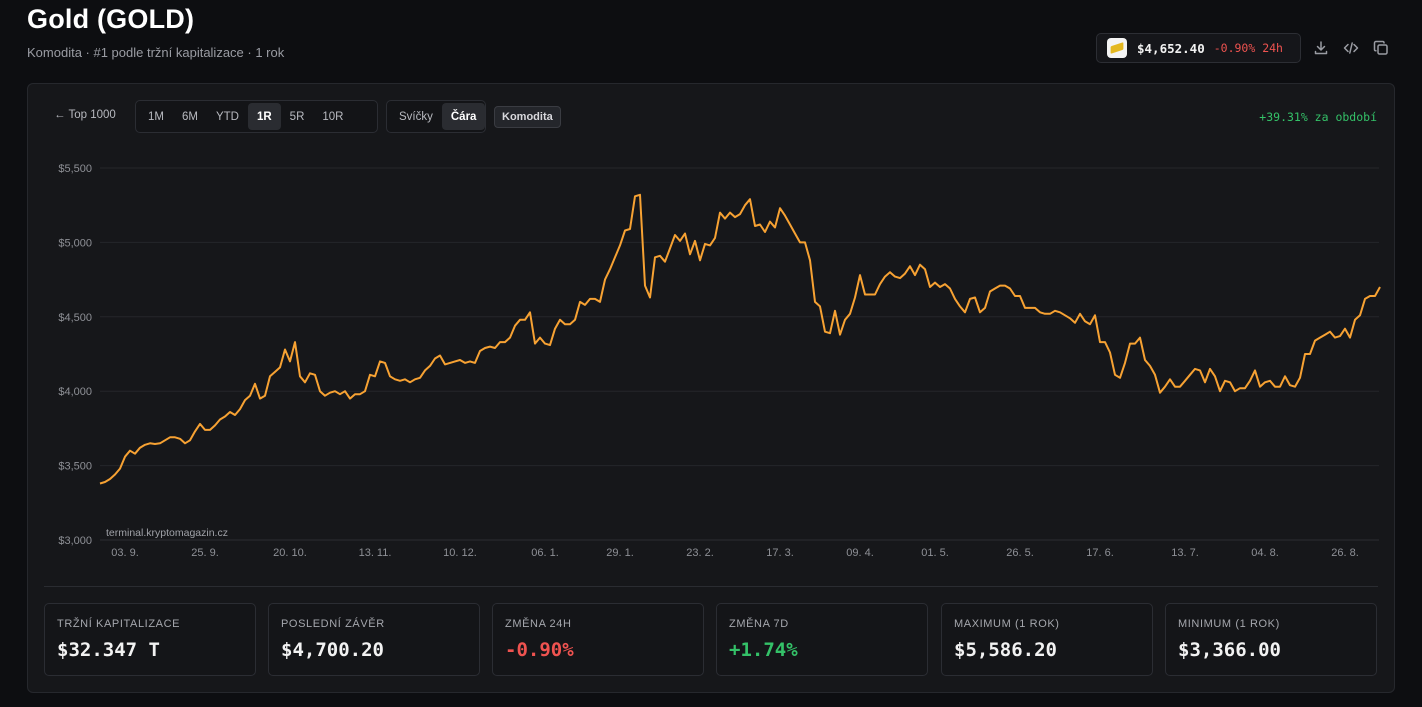  I want to click on stat-label: Změna 7D, so click(759, 624).